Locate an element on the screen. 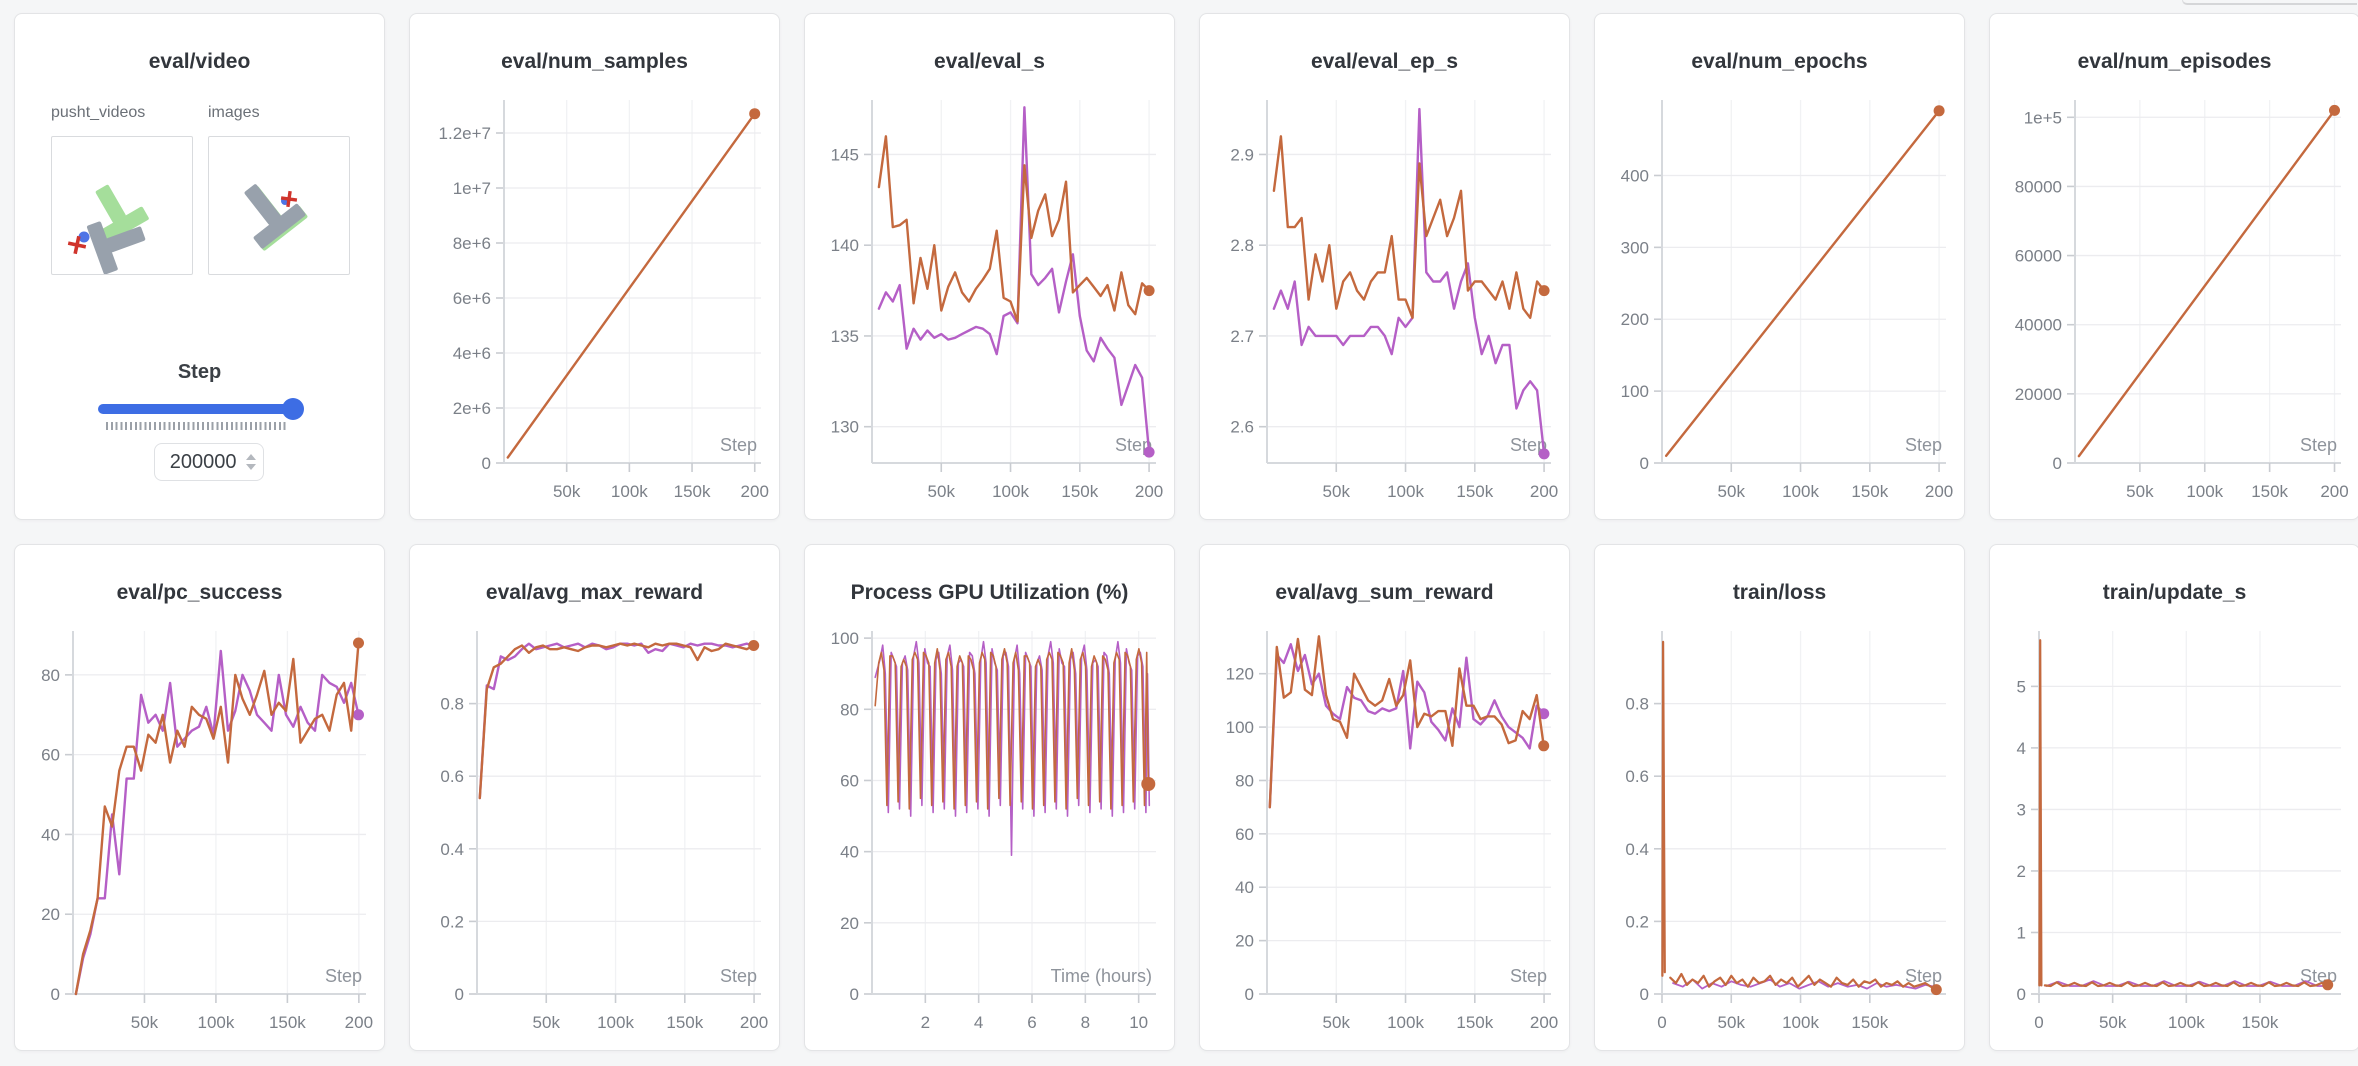 Image resolution: width=2358 pixels, height=1066 pixels. stepper-down-icon is located at coordinates (250, 467).